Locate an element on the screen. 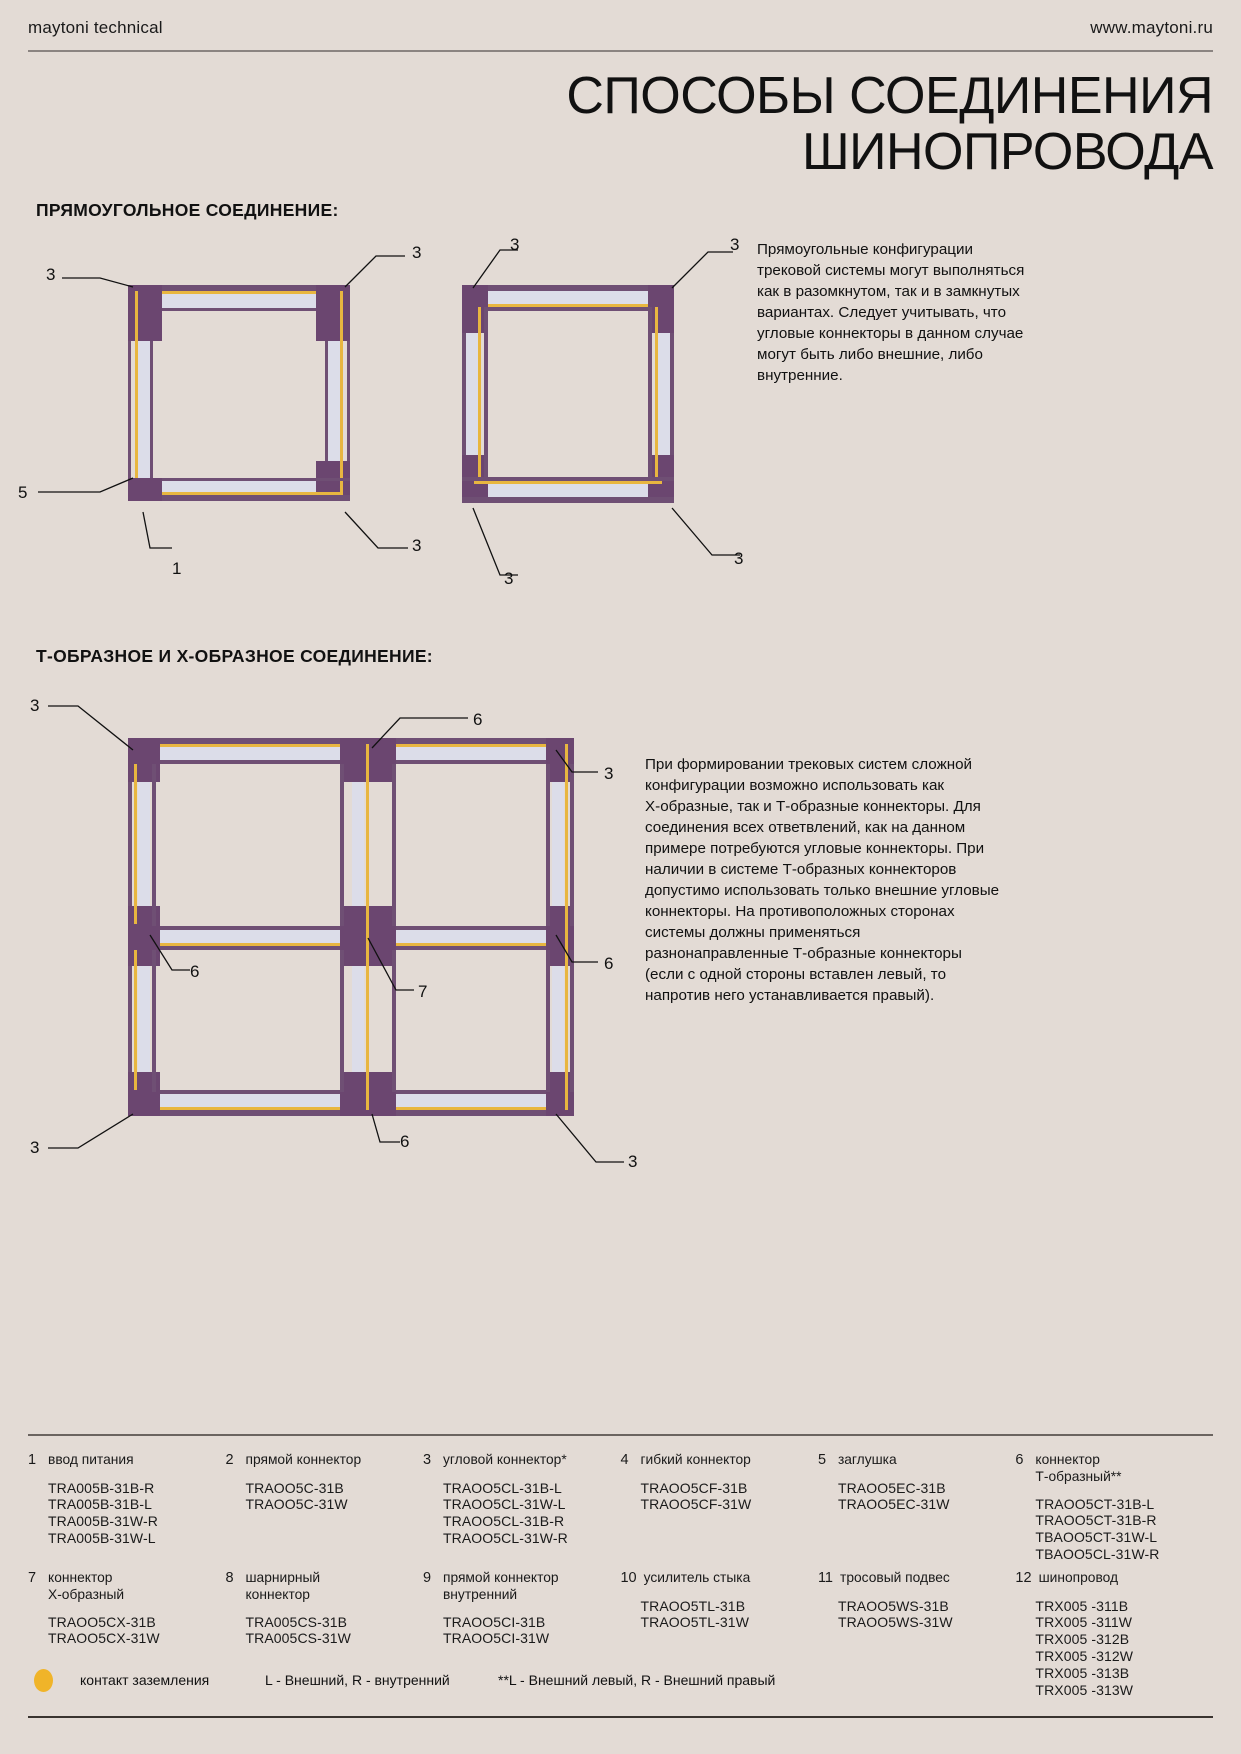 This screenshot has height=1754, width=1241. callout-6-grid-top-middle: 6 is located at coordinates (478, 719).